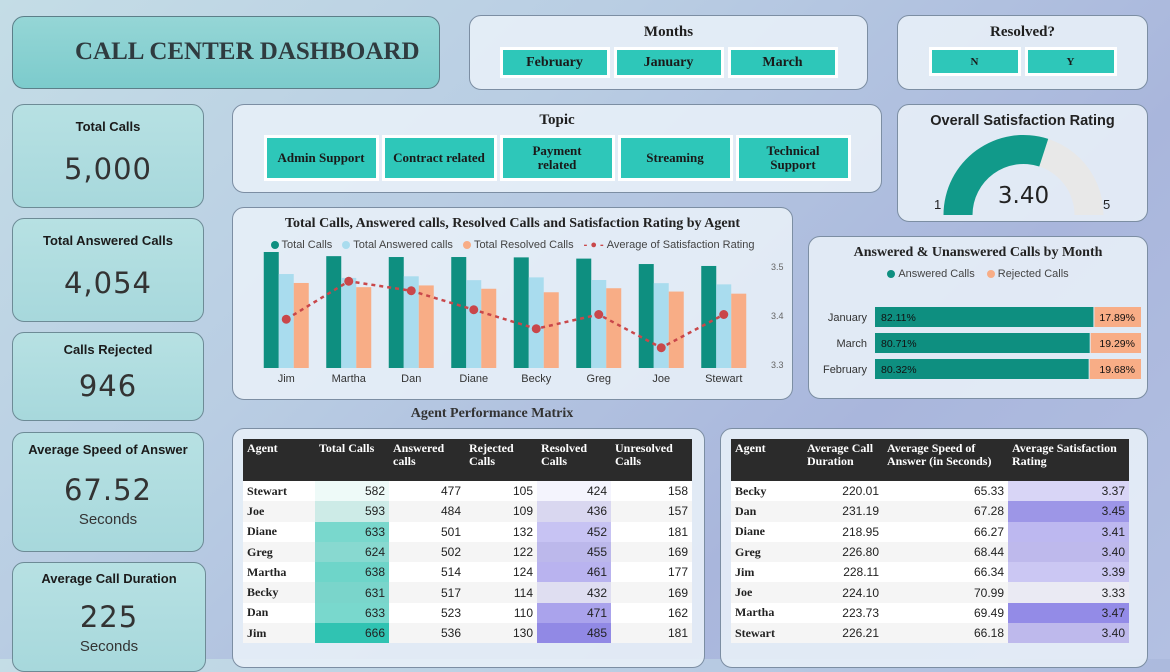 This screenshot has height=672, width=1170. I want to click on table-row: Dan 231.19 67.28 3.45, so click(930, 511).